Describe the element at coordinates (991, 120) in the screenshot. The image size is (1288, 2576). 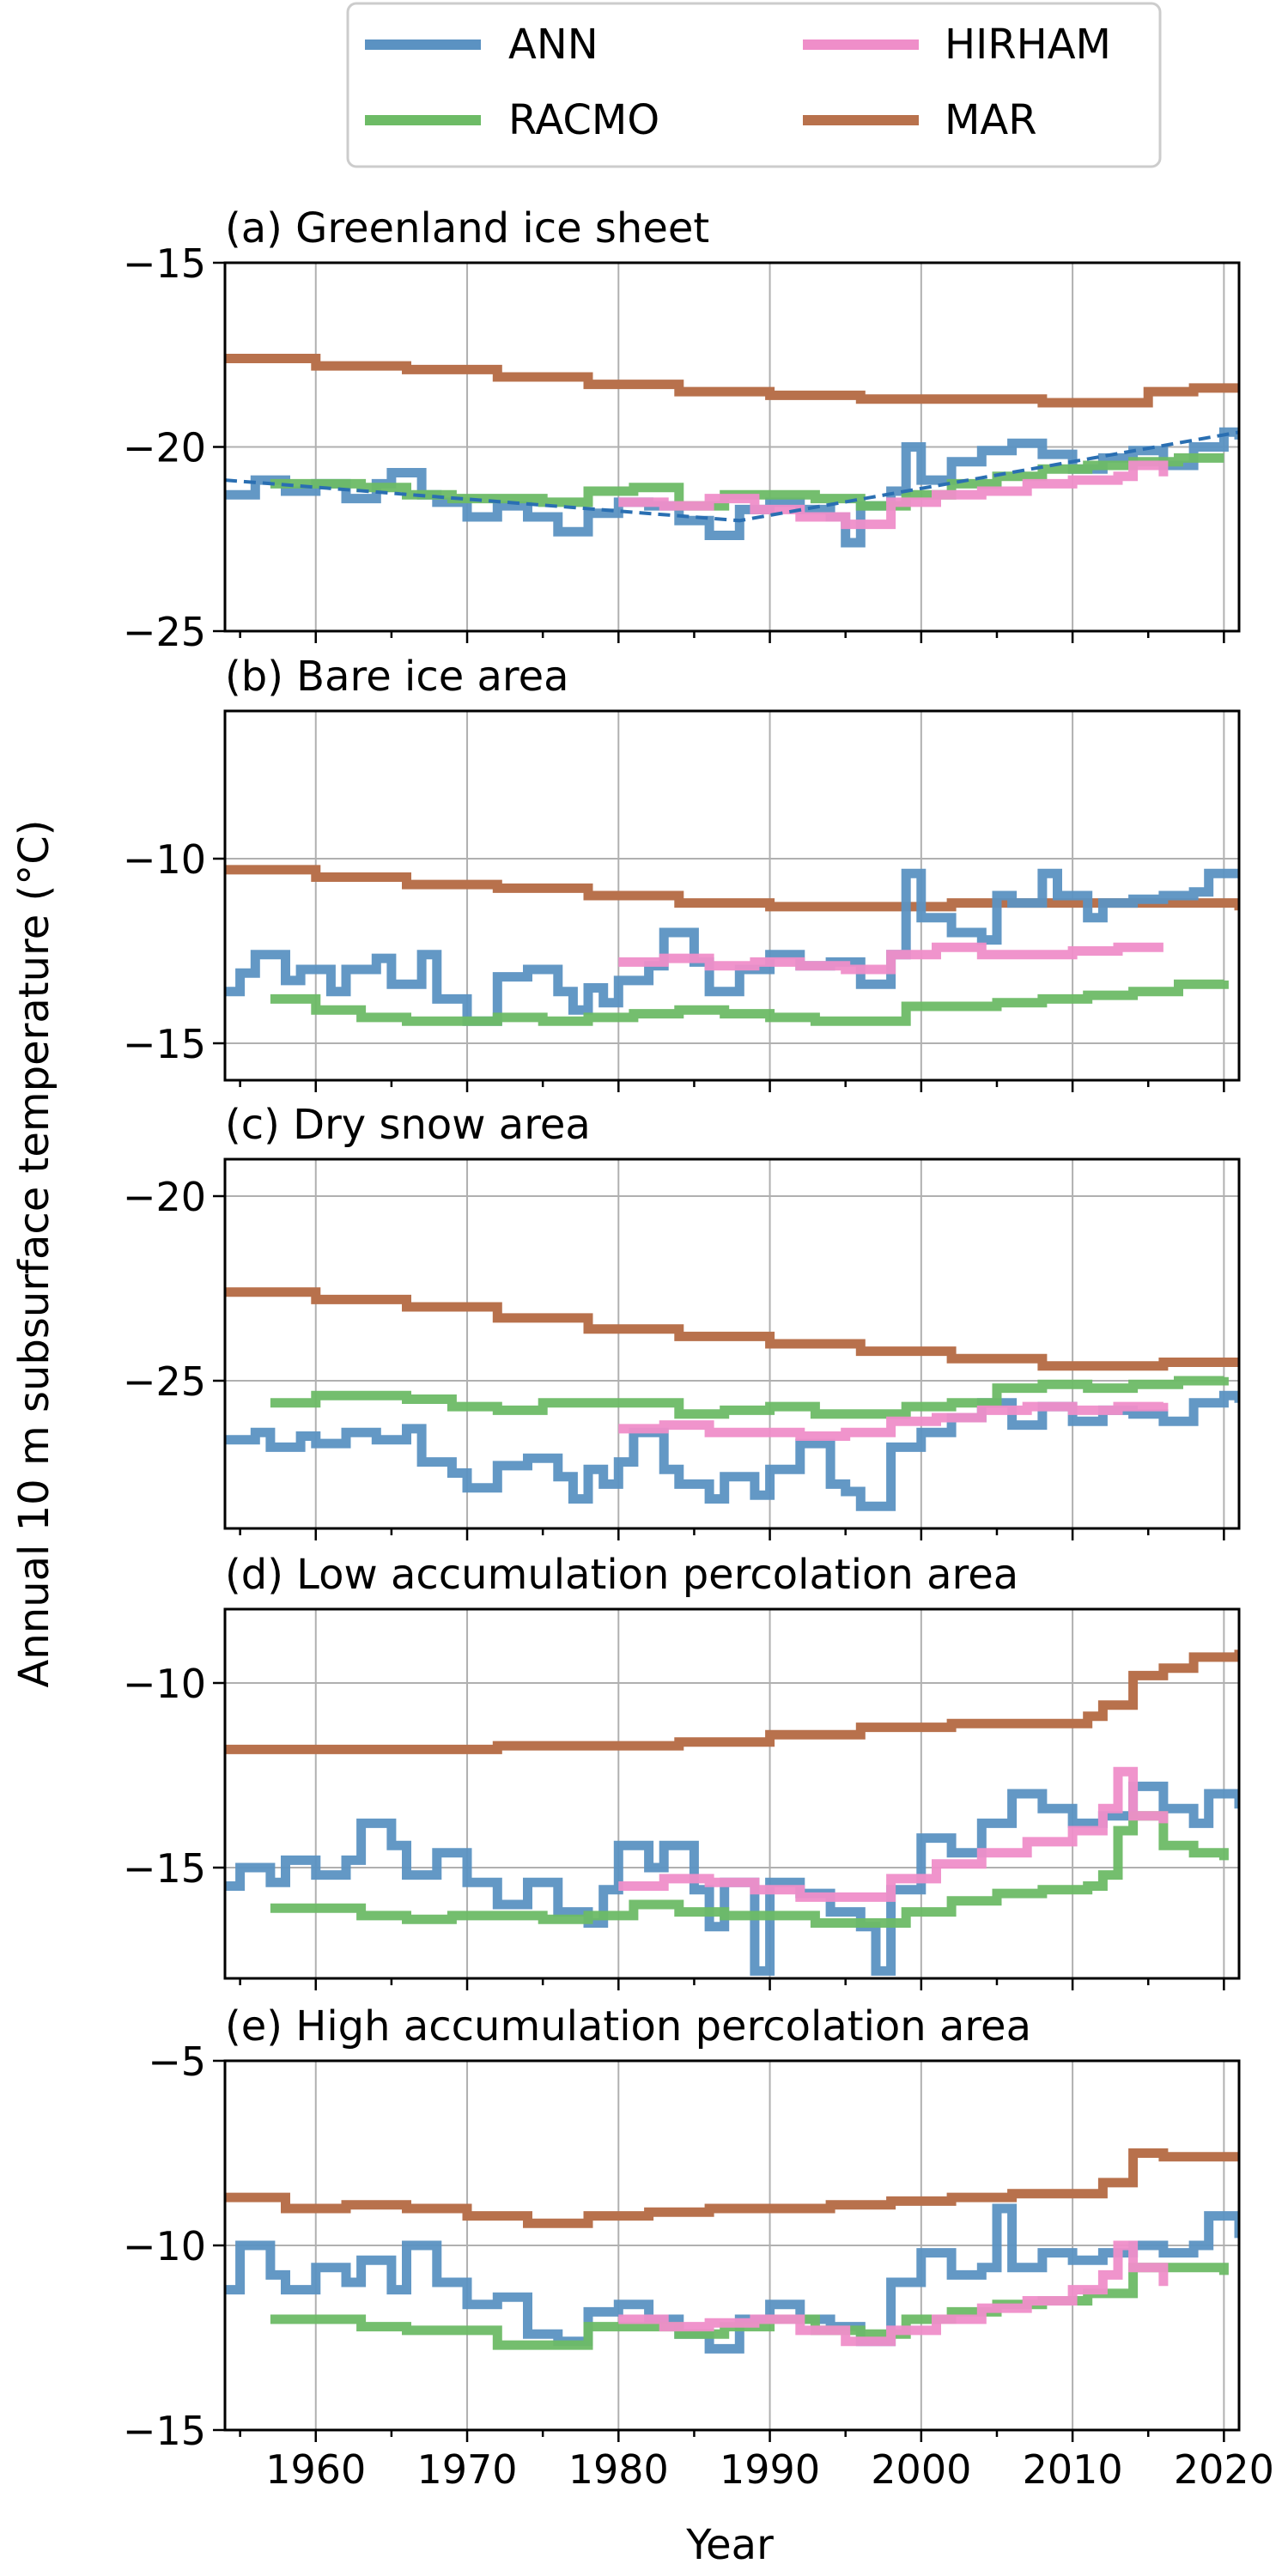
I see `legend-label-mar: MAR` at that location.